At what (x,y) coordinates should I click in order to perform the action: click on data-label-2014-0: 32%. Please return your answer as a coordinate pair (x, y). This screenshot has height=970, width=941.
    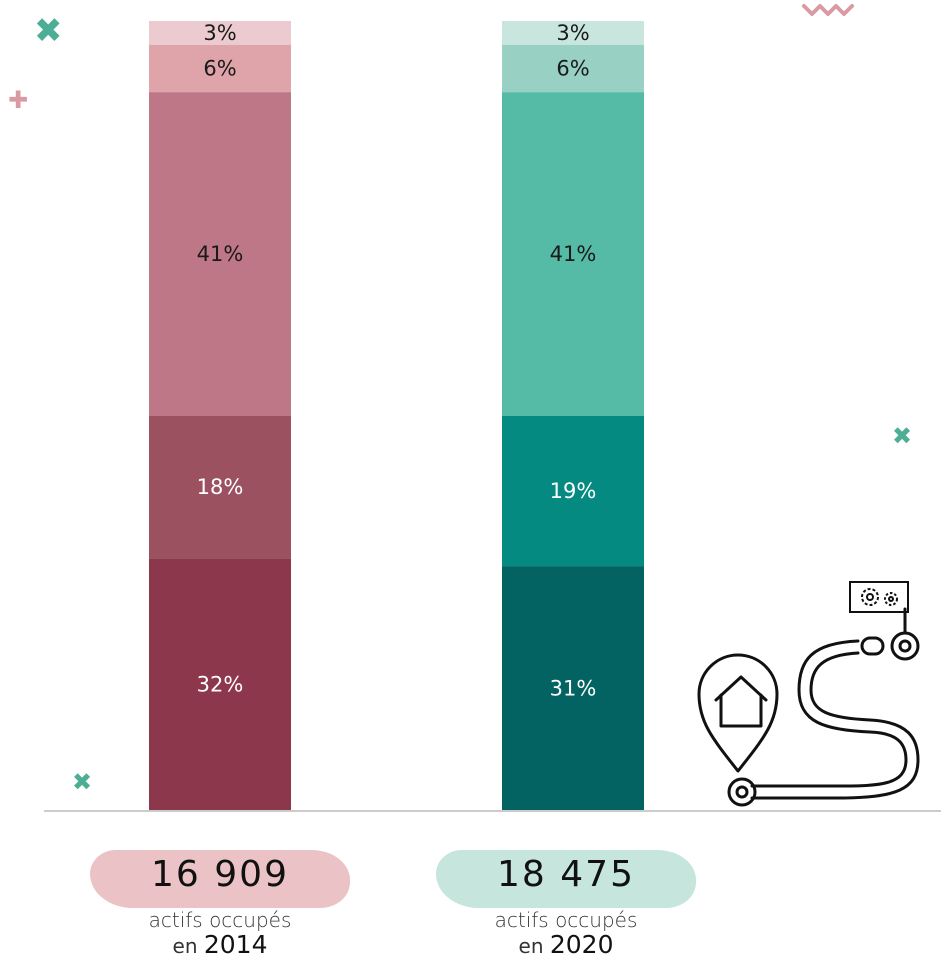
    Looking at the image, I should click on (220, 685).